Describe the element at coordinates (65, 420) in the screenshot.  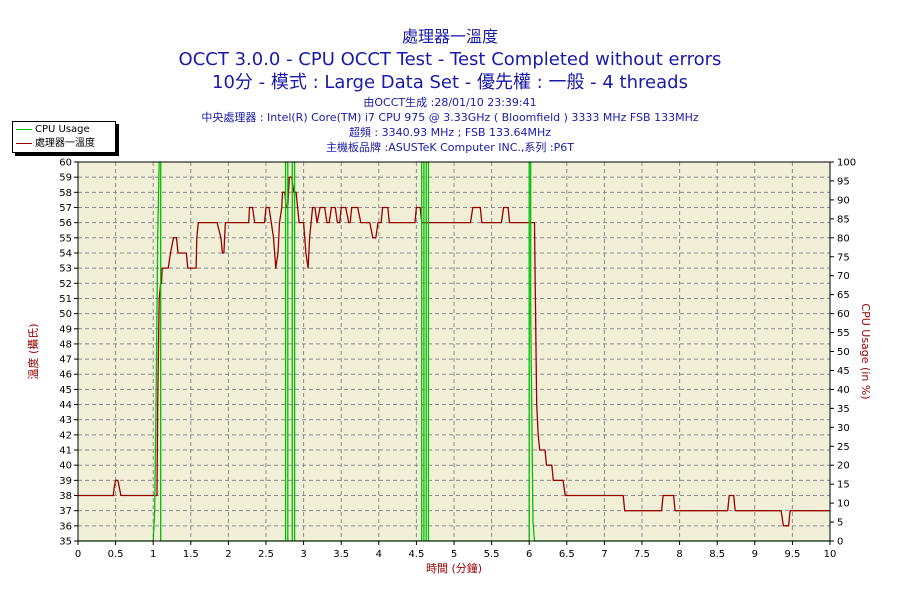
I see `y-left-tick-label: 43` at that location.